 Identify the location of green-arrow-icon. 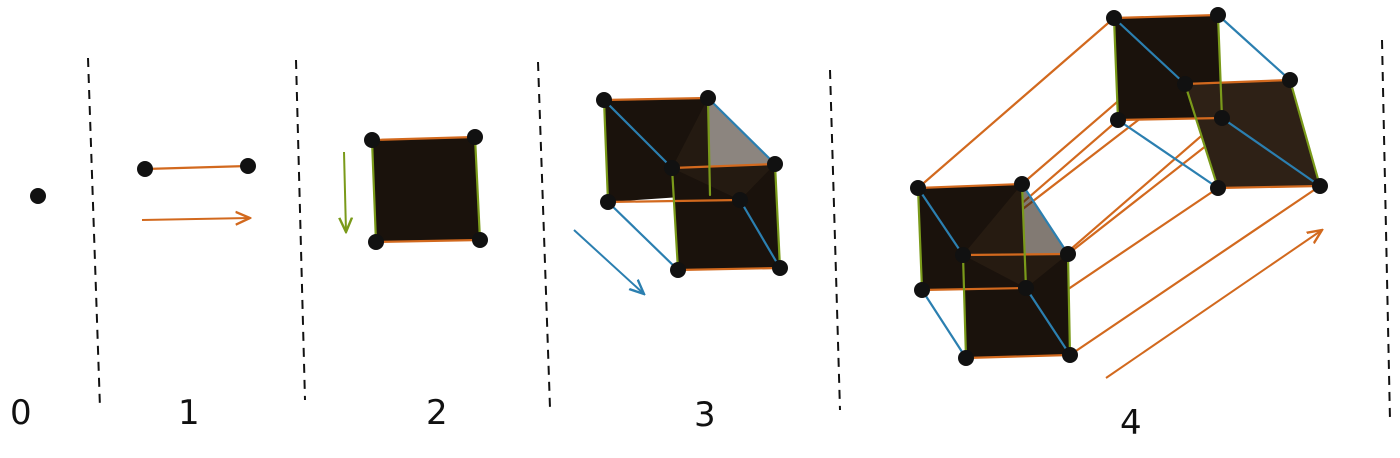
(345, 191).